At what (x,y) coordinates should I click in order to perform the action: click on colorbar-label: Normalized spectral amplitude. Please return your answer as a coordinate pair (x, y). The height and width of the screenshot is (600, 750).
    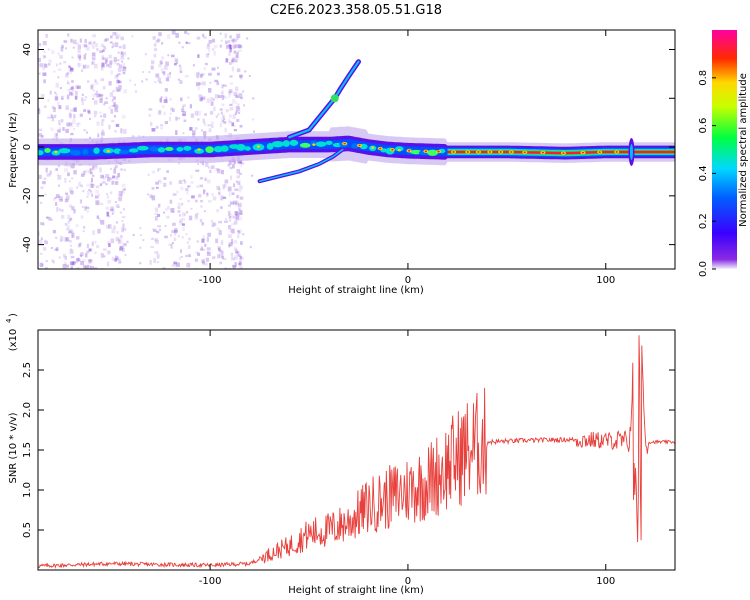
    Looking at the image, I should click on (743, 150).